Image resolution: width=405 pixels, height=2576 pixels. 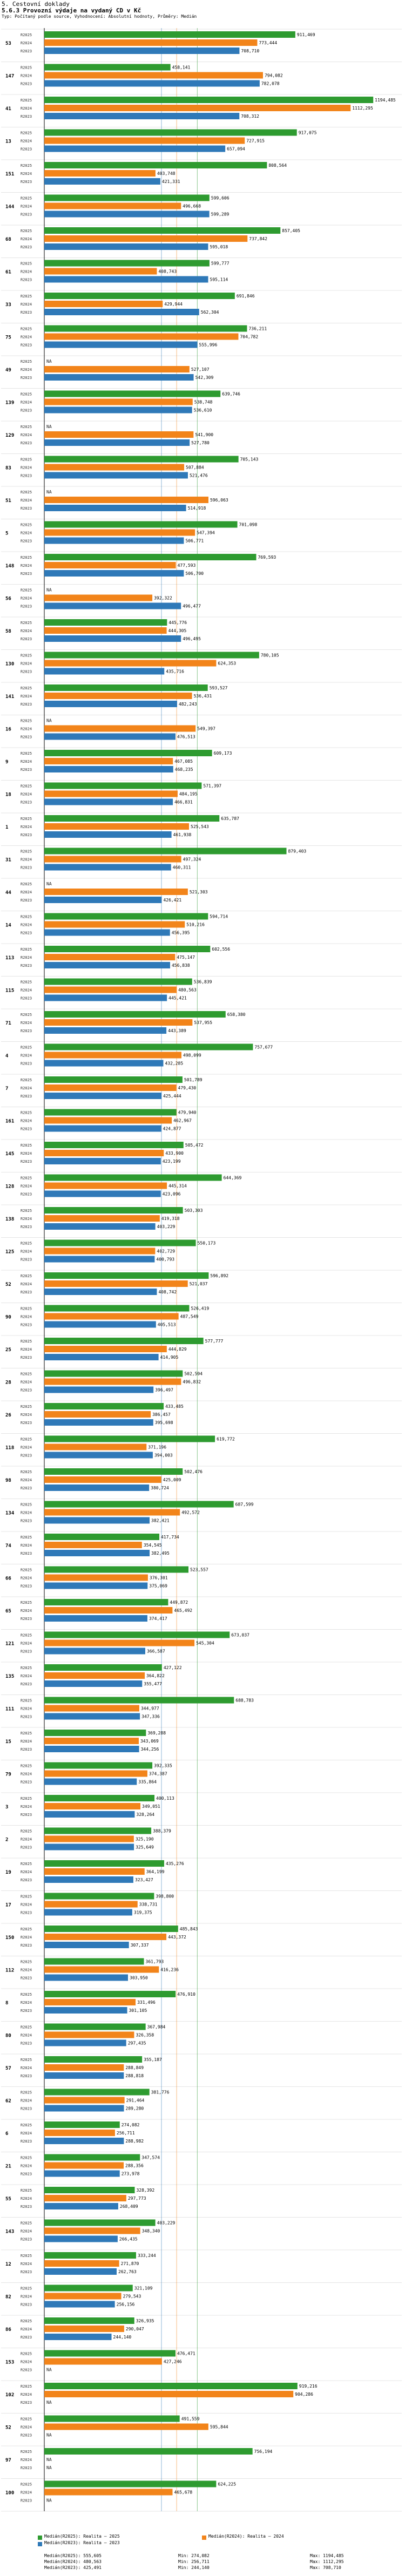 I want to click on value-label: 398,800, so click(x=165, y=1896).